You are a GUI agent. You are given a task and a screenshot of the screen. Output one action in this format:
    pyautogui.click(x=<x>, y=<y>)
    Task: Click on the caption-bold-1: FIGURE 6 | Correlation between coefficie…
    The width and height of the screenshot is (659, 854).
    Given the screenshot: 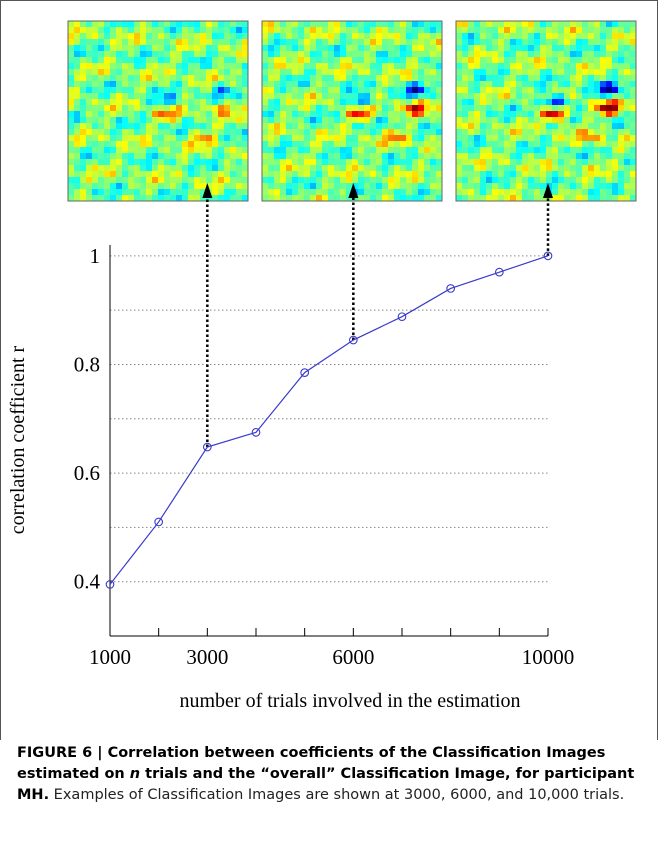 What is the action you would take?
    pyautogui.click(x=311, y=763)
    